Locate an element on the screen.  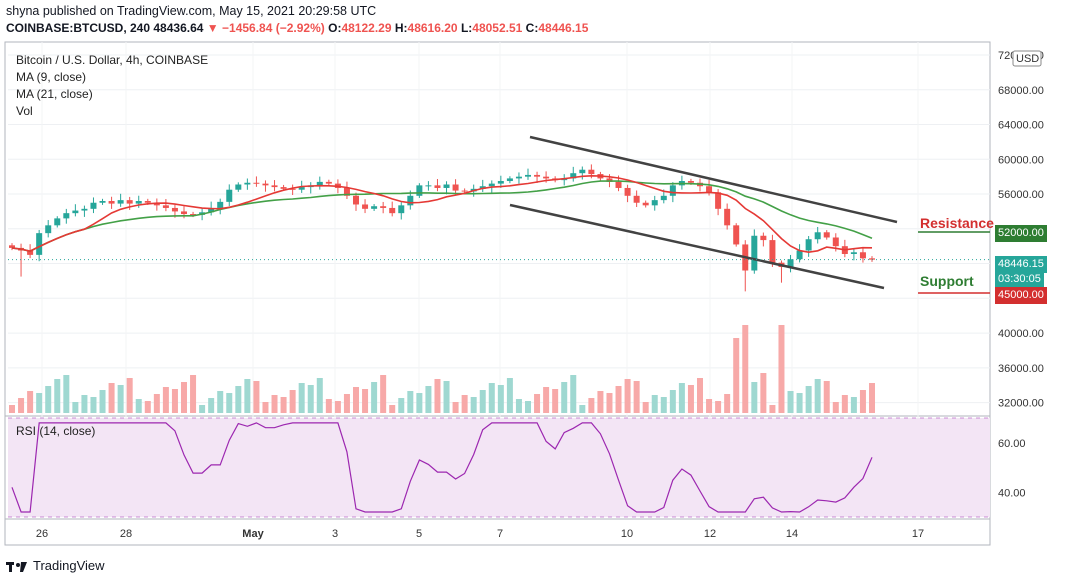
last-price: 48436.64 is located at coordinates (178, 28).